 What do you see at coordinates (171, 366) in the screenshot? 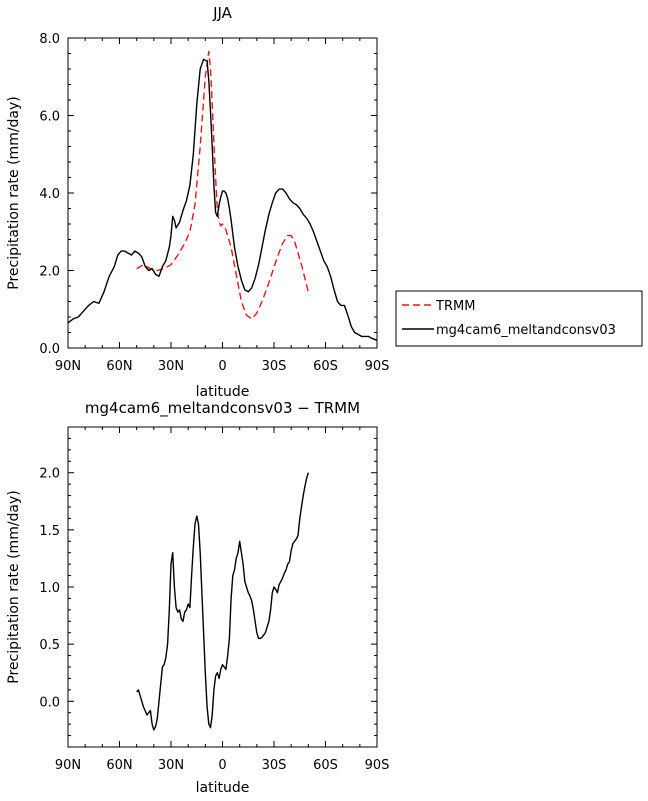
I see `top-x-tick-label: 30N` at bounding box center [171, 366].